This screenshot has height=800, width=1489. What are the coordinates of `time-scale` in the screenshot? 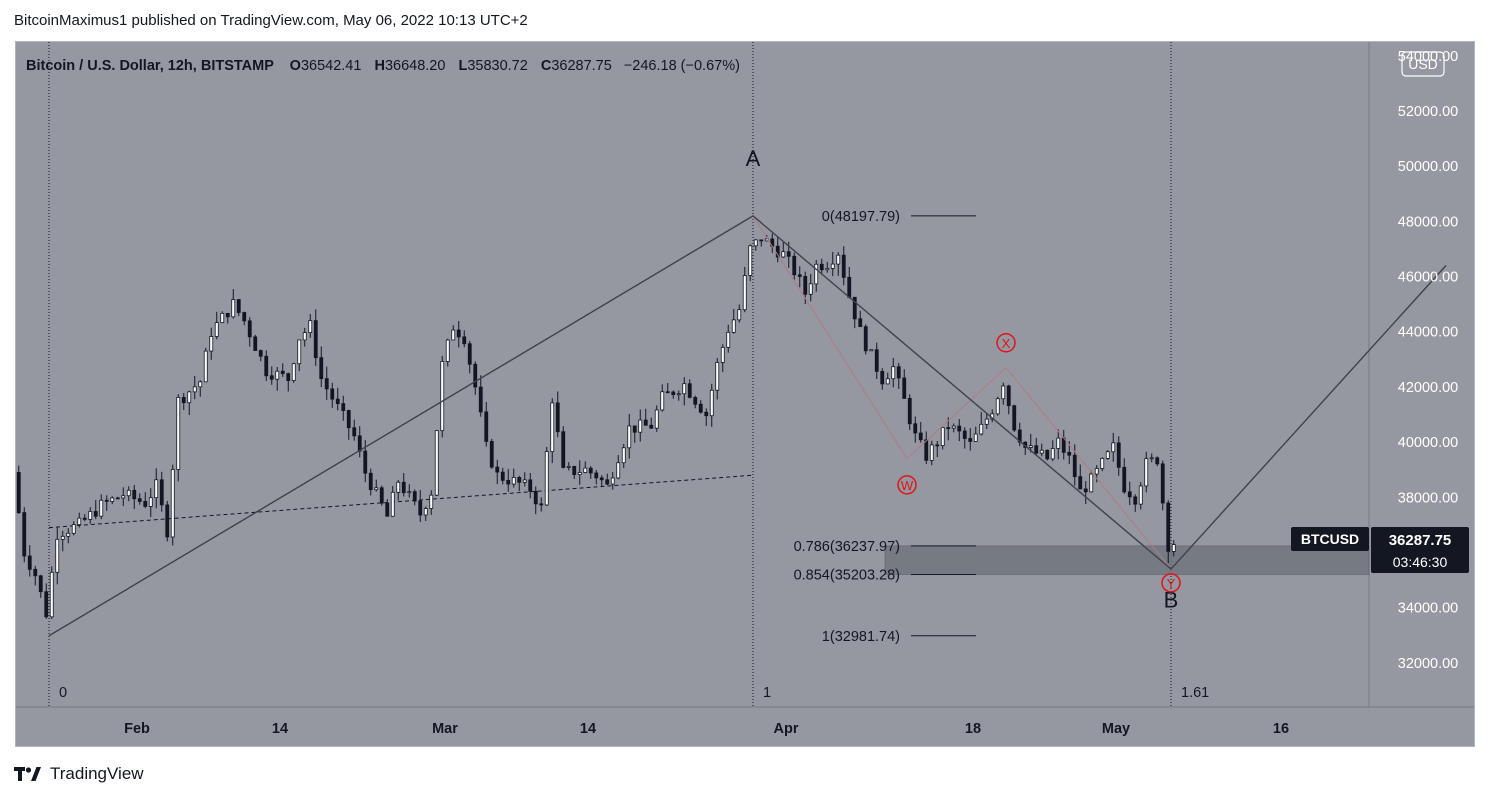 It's located at (745, 726).